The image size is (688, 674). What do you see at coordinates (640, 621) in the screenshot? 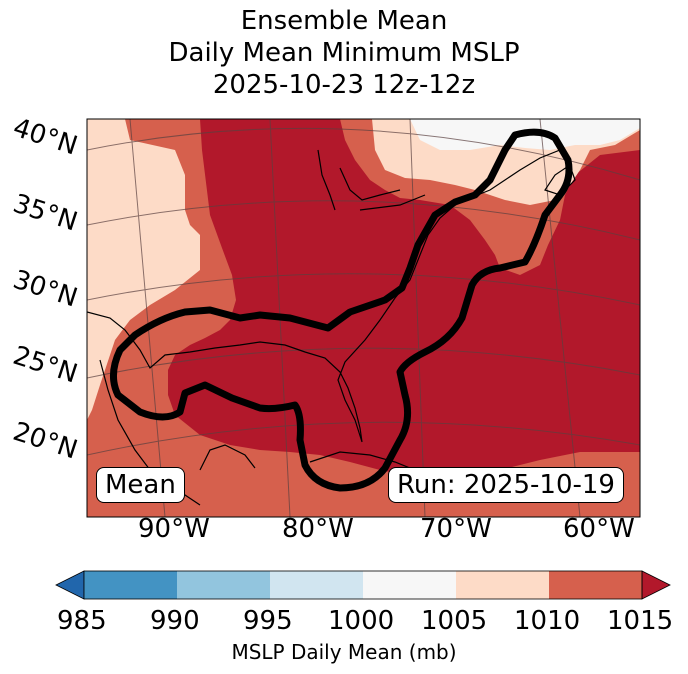
I see `colorbar-tick-1015: 1015` at bounding box center [640, 621].